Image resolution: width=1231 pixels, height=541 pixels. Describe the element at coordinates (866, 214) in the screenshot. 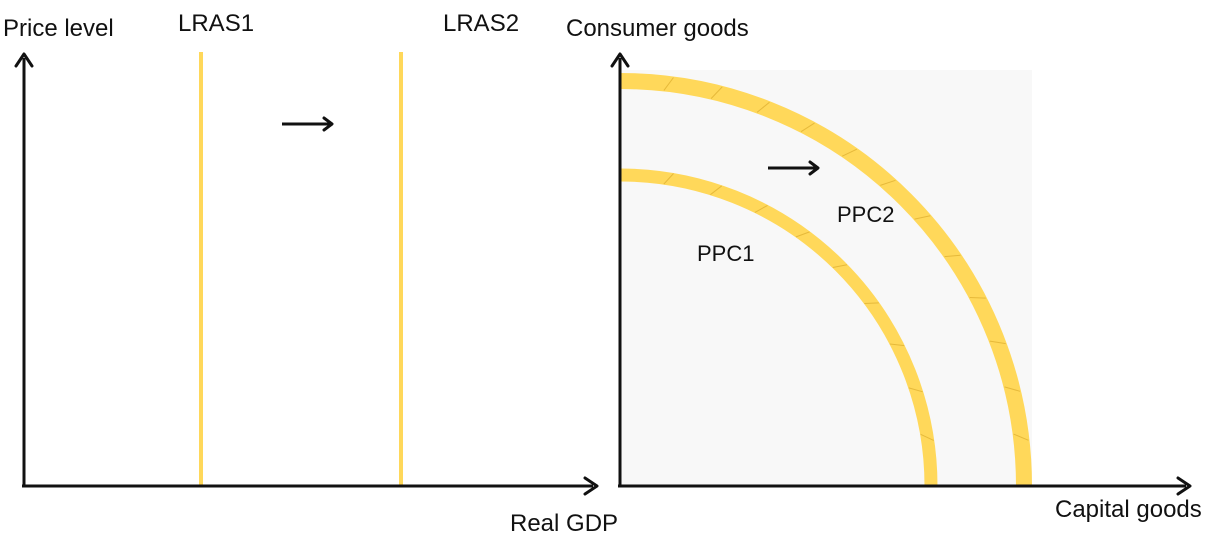

I see `ppc2-label: PPC2` at that location.